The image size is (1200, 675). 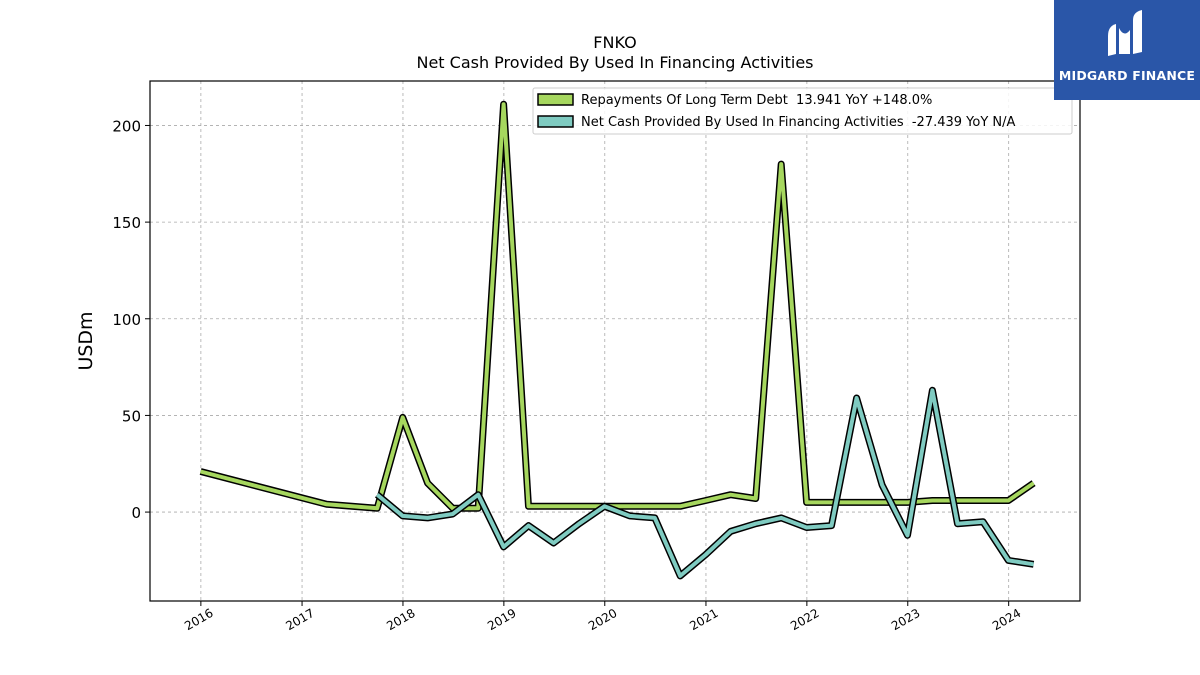 I want to click on legend-swatch-repayments, so click(x=555, y=99).